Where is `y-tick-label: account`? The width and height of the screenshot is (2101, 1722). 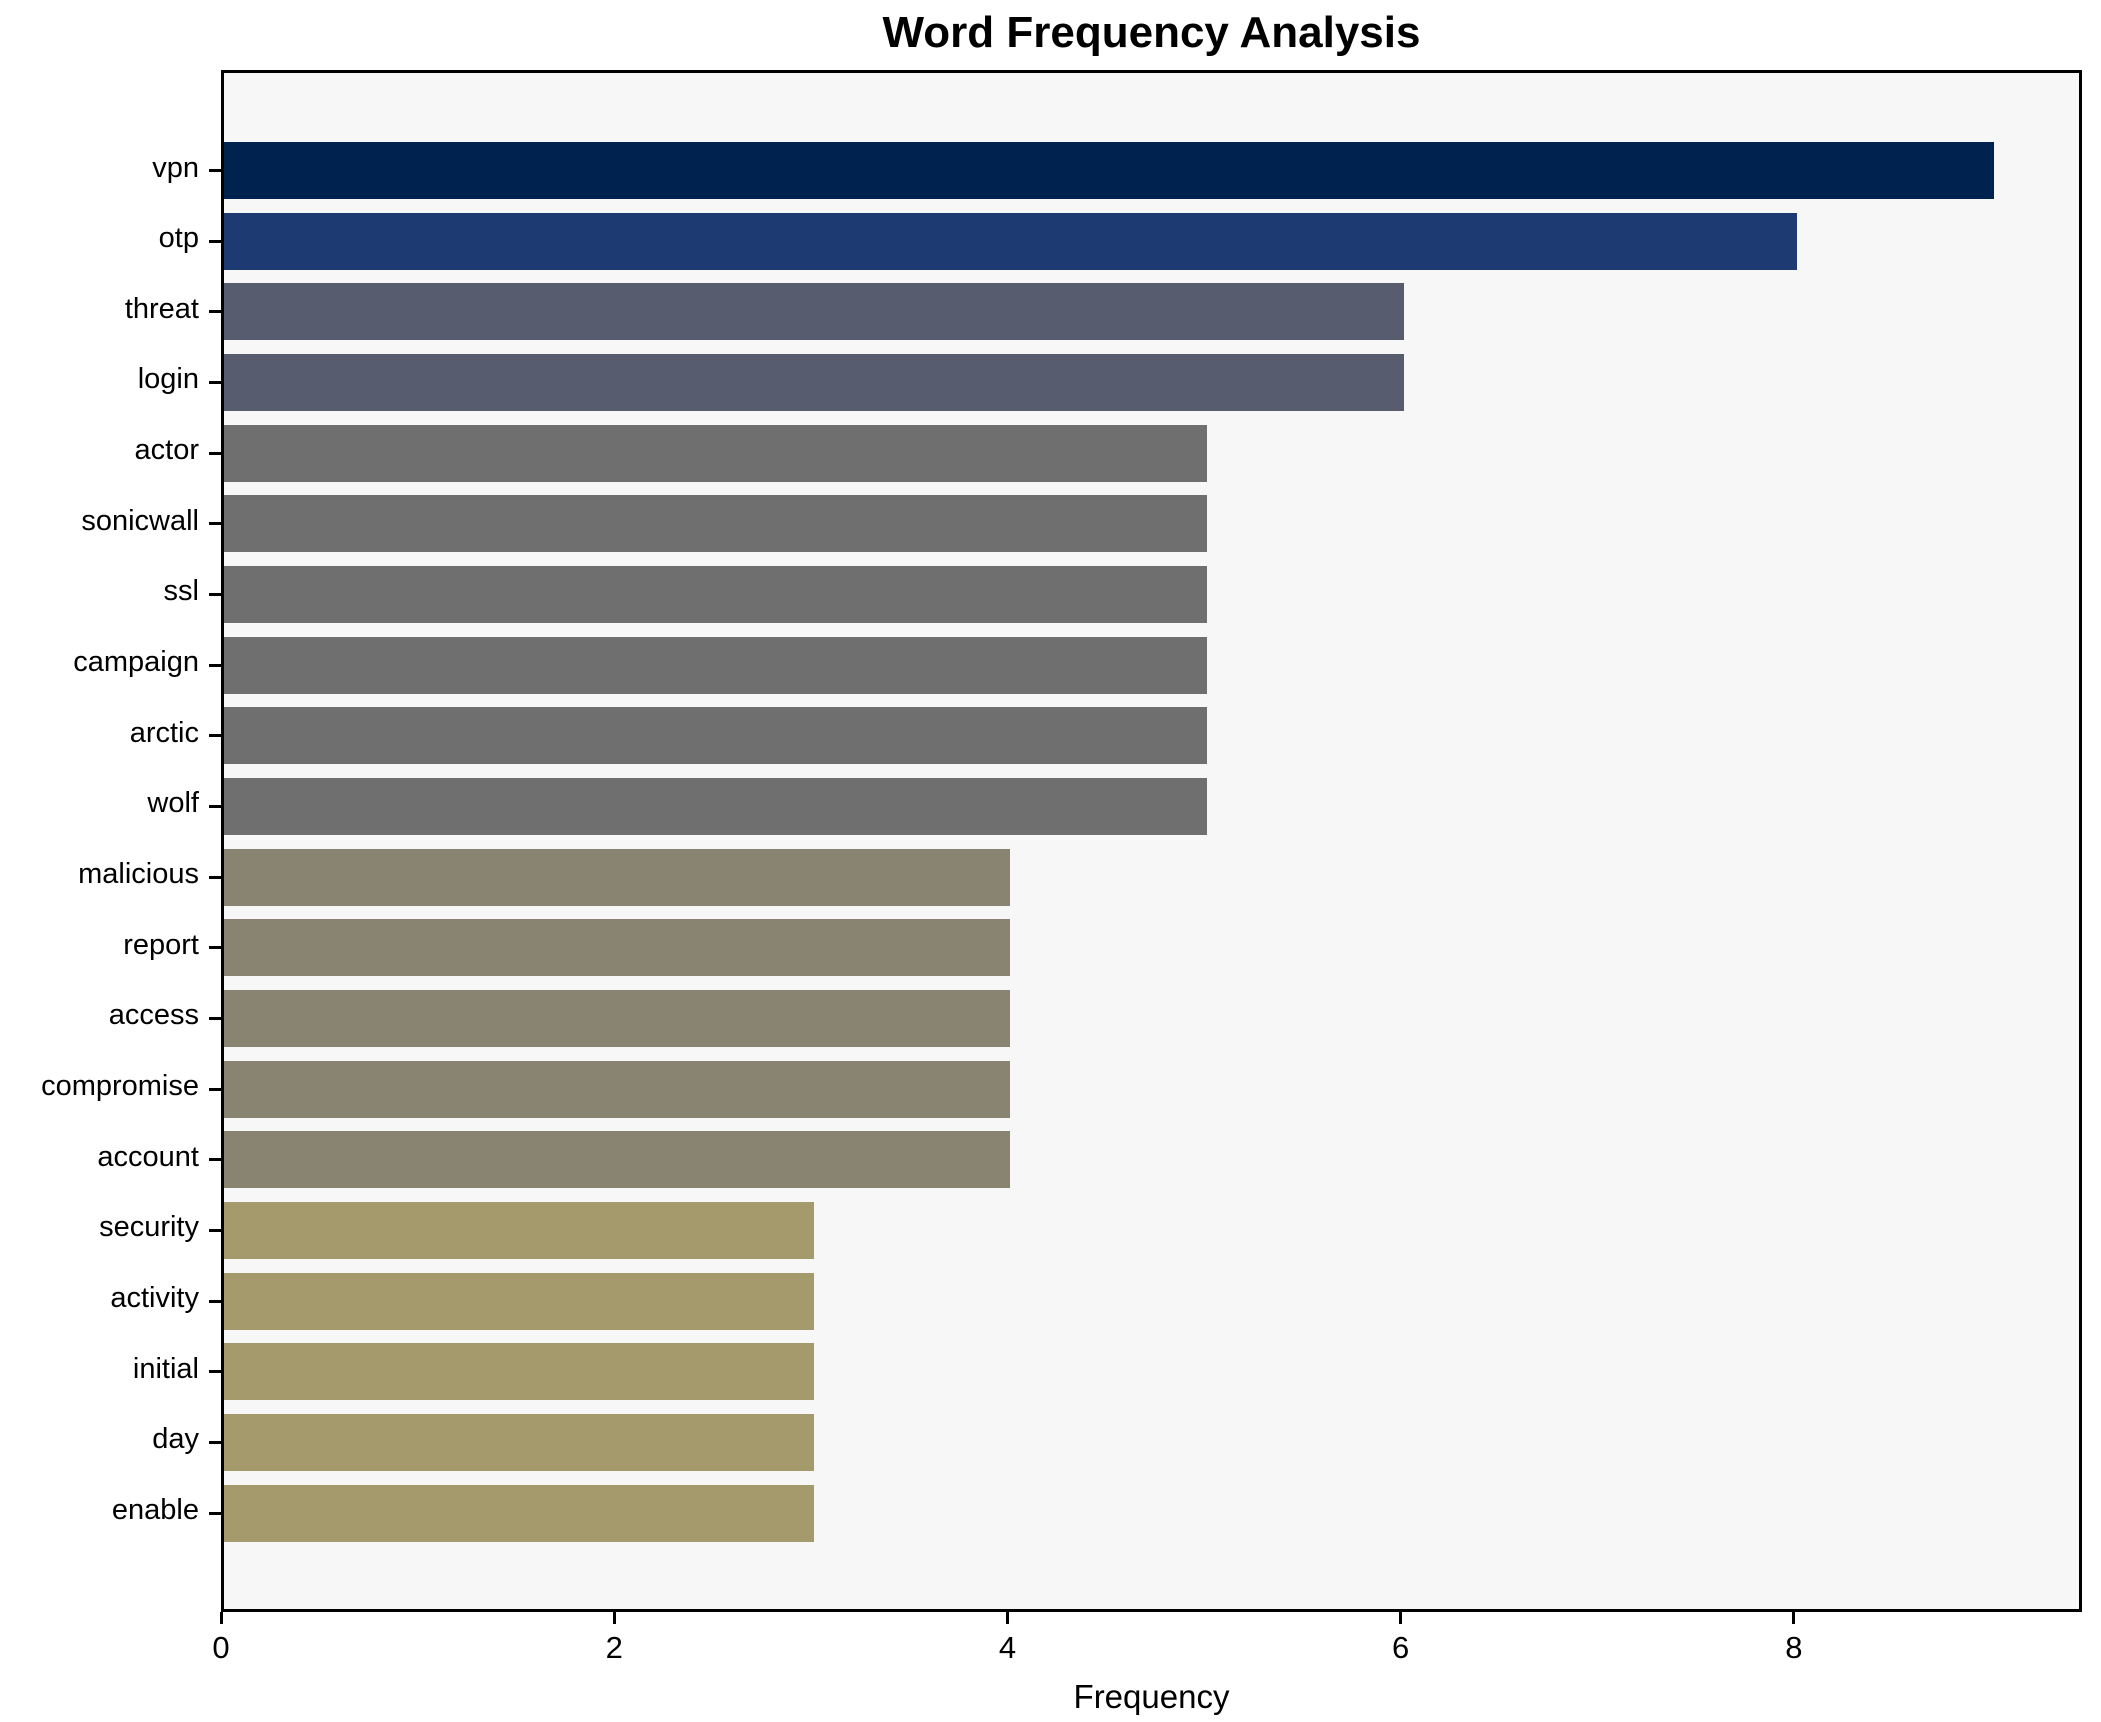
y-tick-label: account is located at coordinates (148, 1156).